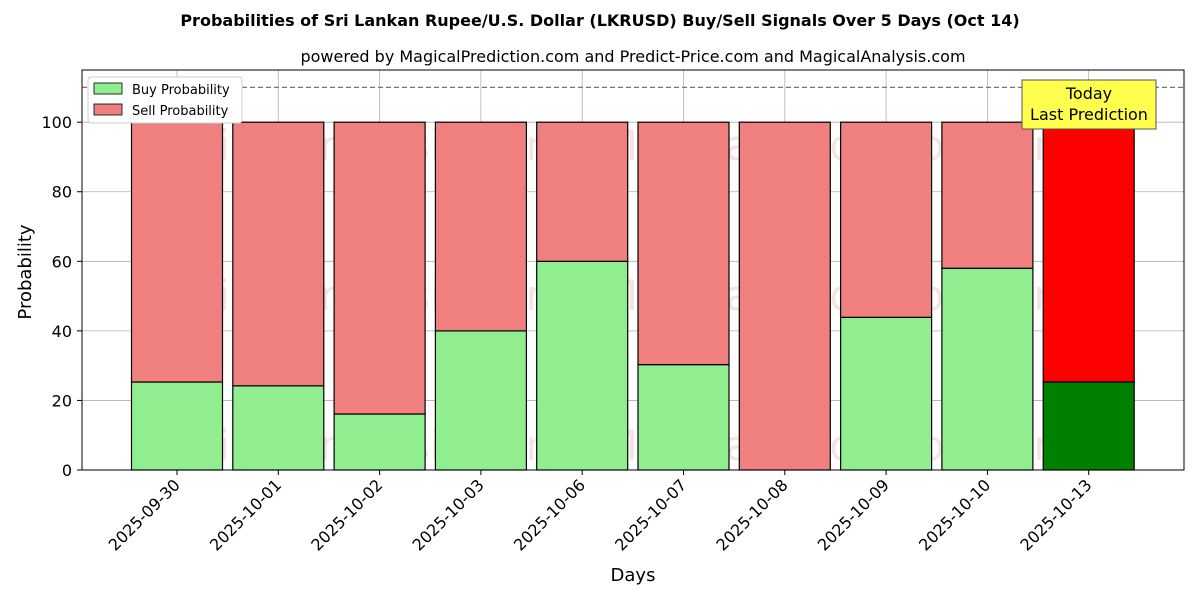 The image size is (1200, 600). What do you see at coordinates (549, 514) in the screenshot?
I see `x-tick-label: 2025-10-06` at bounding box center [549, 514].